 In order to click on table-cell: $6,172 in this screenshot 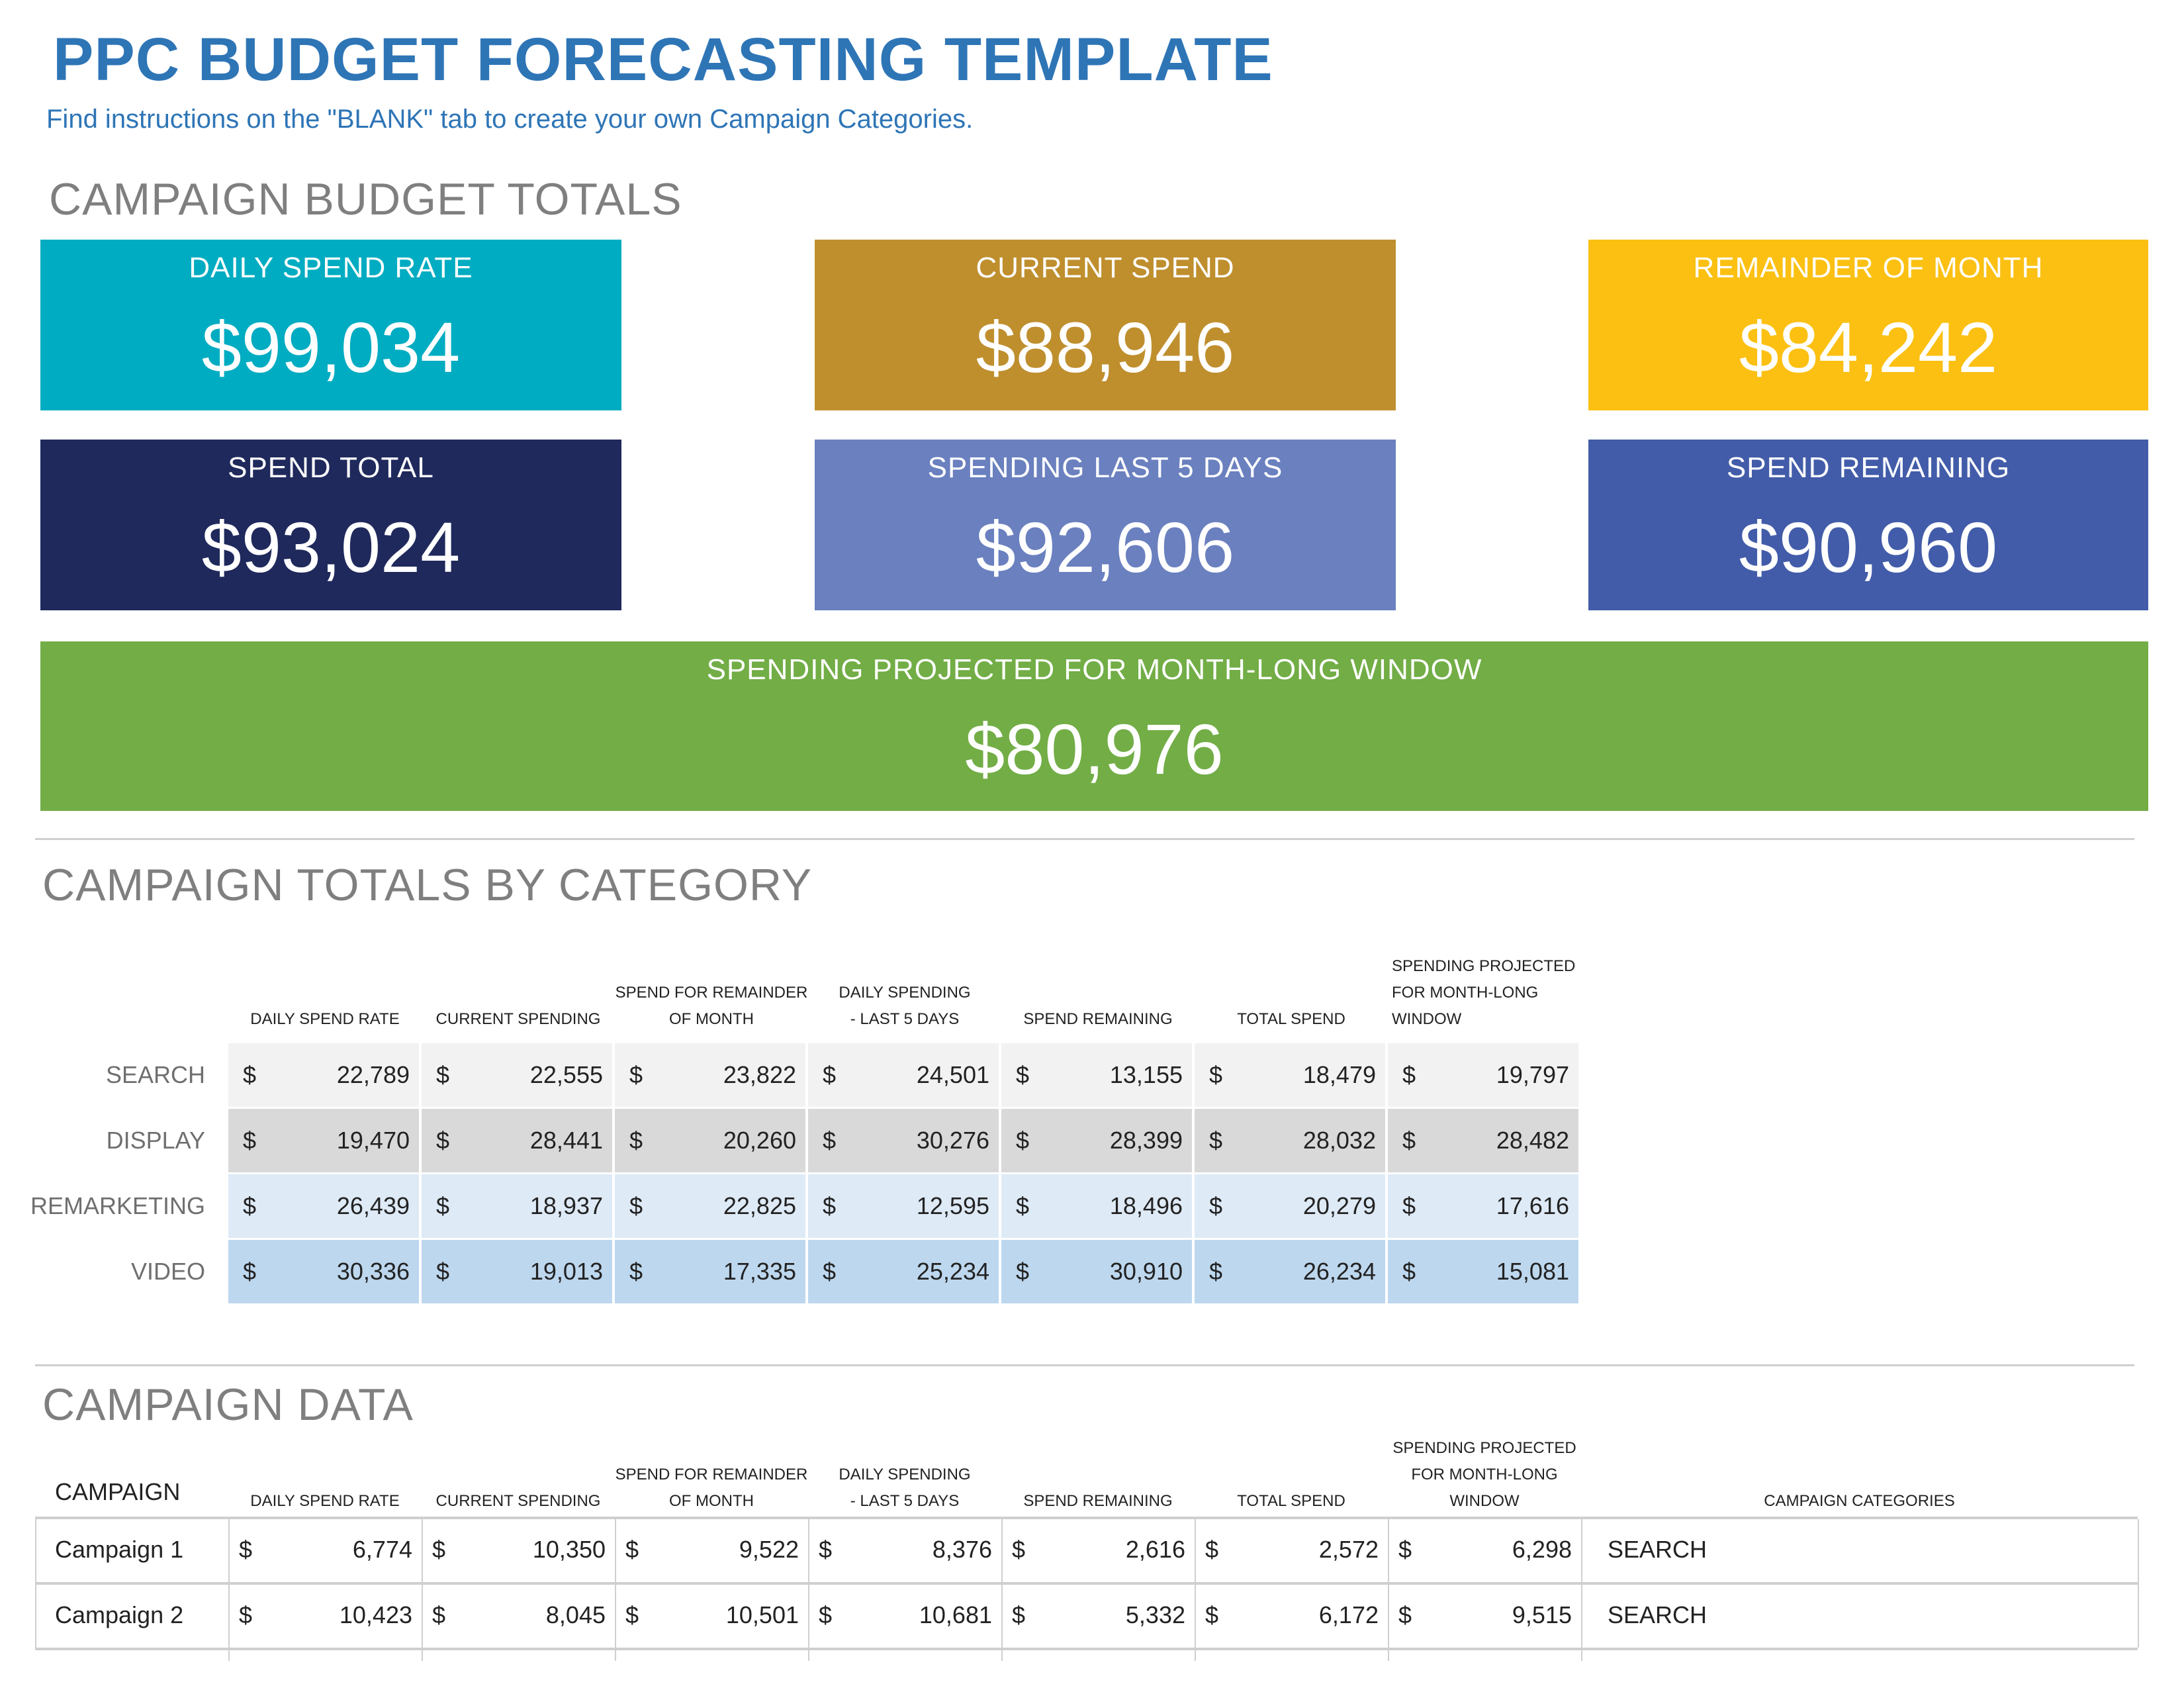, I will do `click(1291, 1615)`.